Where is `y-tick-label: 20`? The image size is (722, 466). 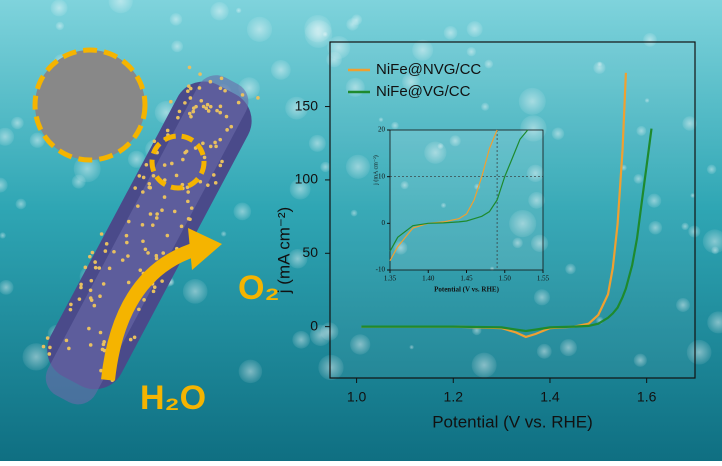 y-tick-label: 20 is located at coordinates (382, 130).